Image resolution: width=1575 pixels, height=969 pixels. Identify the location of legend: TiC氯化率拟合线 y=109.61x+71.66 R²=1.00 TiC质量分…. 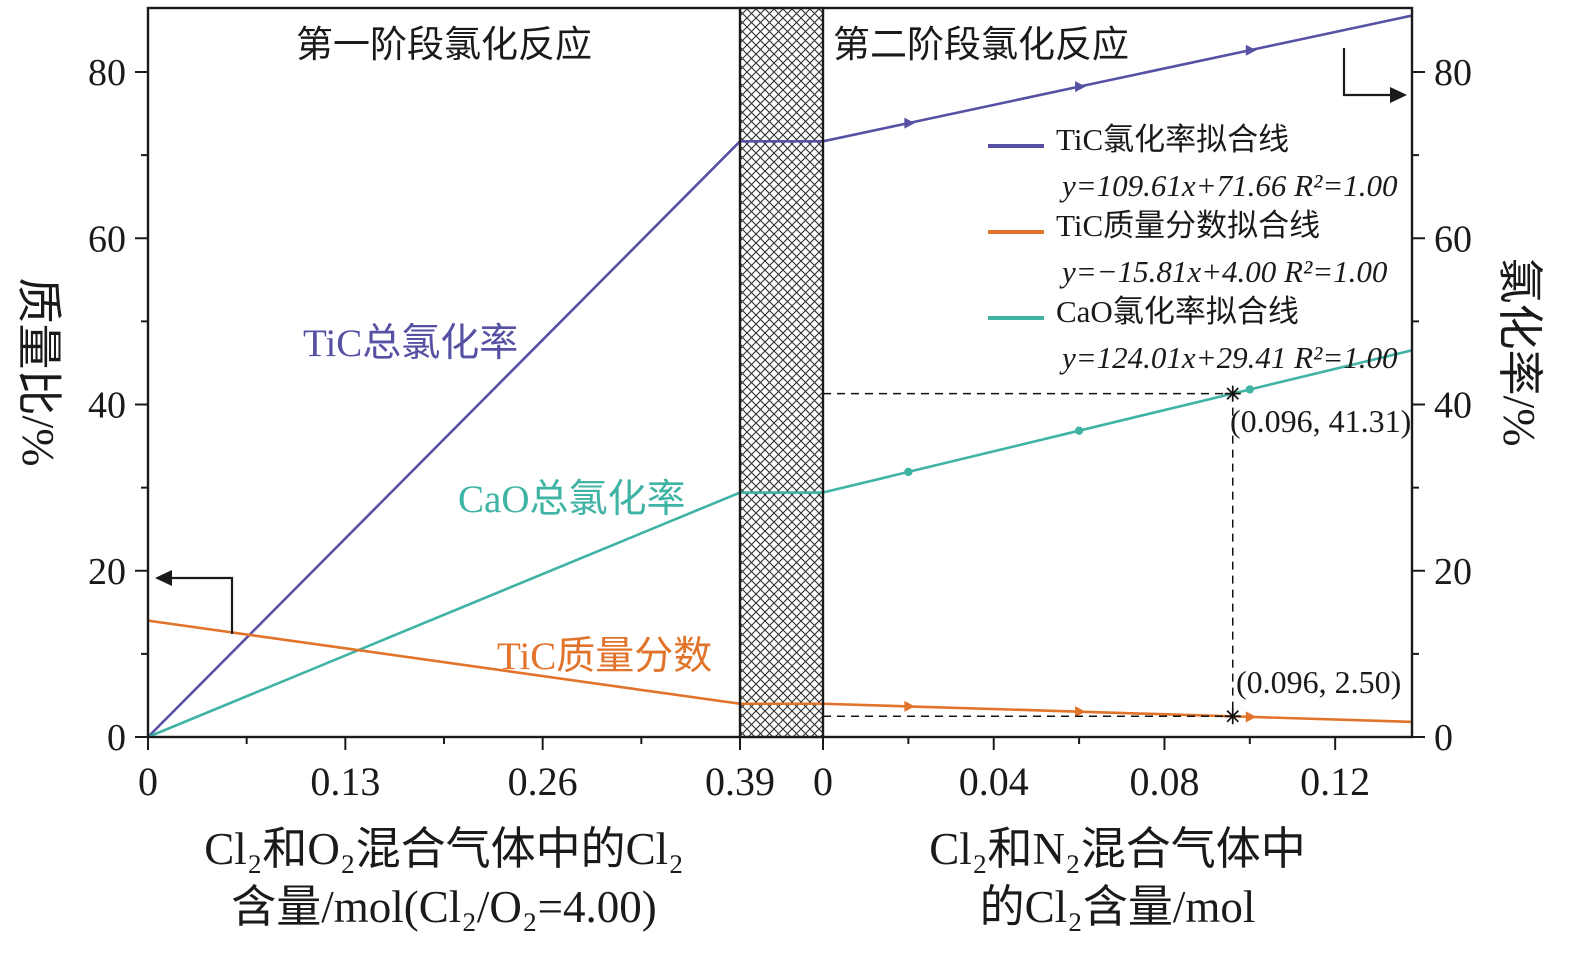
(1193, 249).